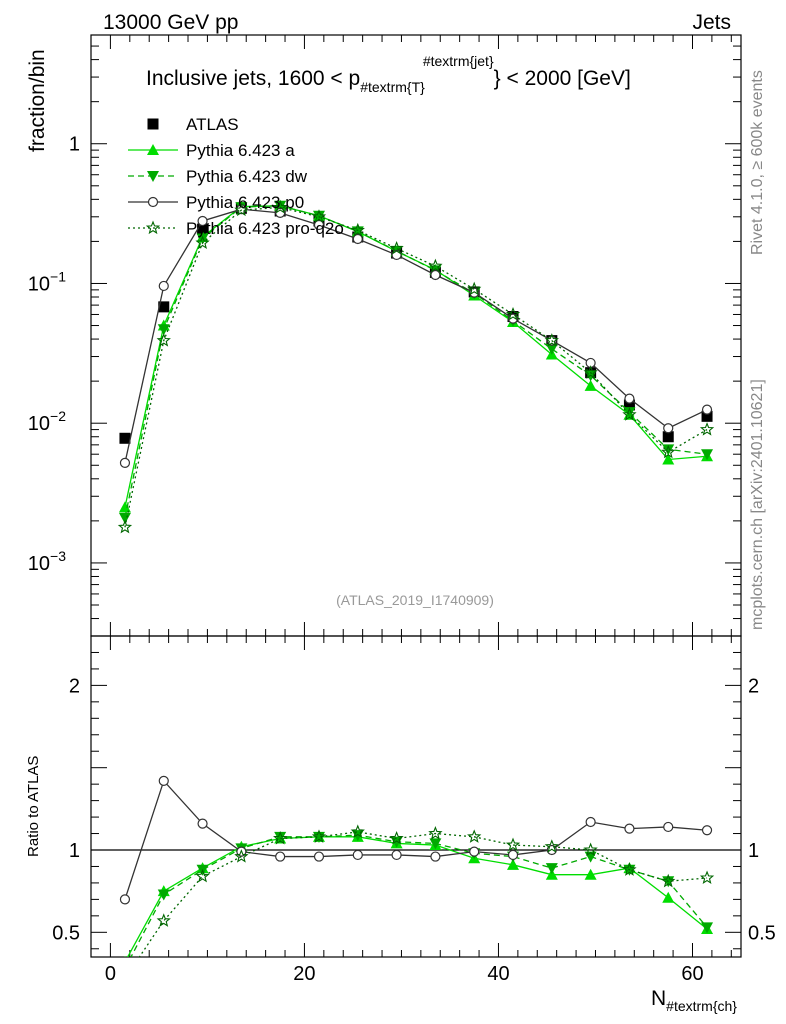 The width and height of the screenshot is (786, 1024). What do you see at coordinates (74, 686) in the screenshot?
I see `ratio-y-tick-label: 2` at bounding box center [74, 686].